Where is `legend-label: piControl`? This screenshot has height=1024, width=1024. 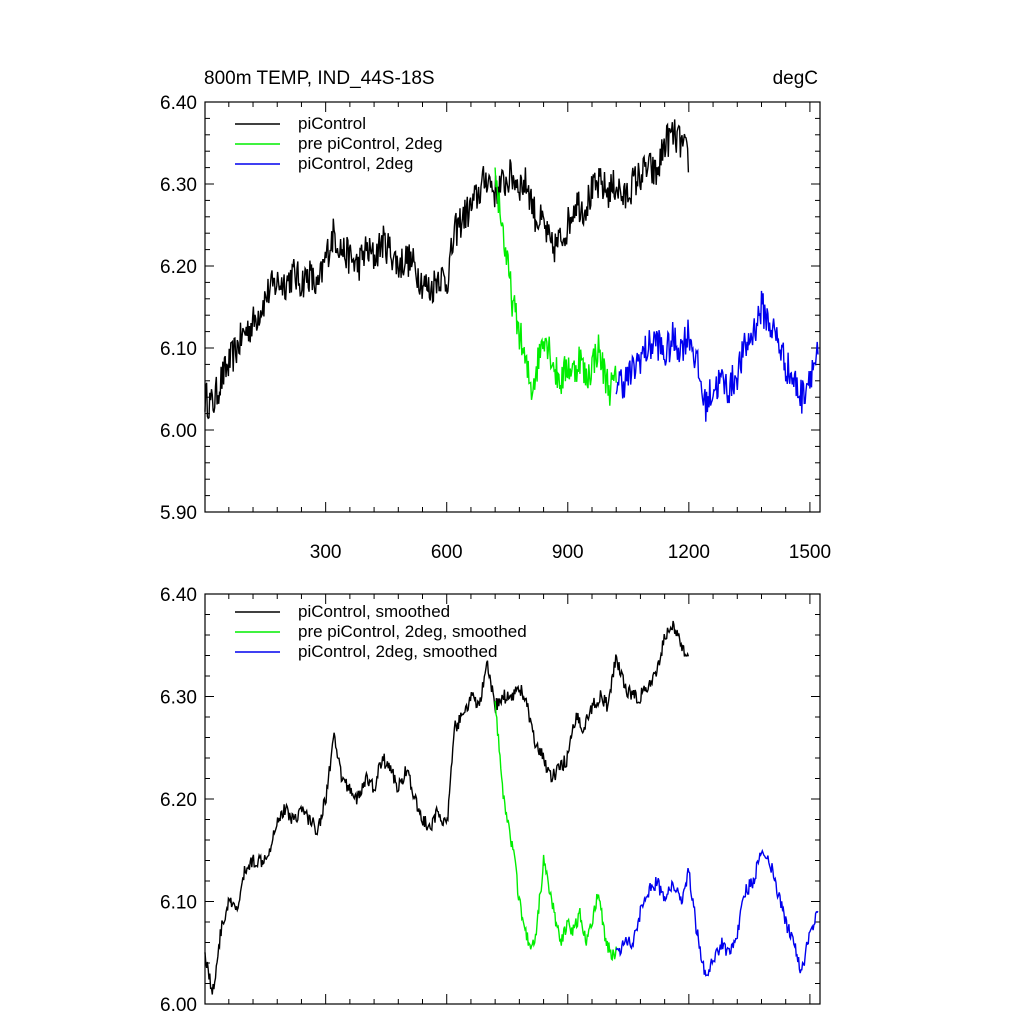 legend-label: piControl is located at coordinates (332, 123).